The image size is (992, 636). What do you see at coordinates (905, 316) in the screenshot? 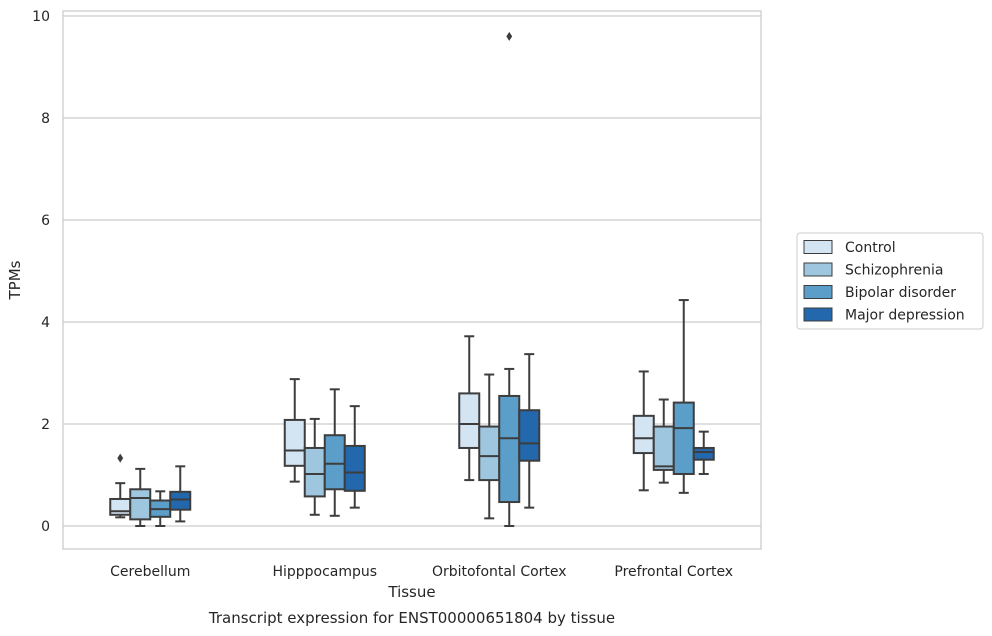
I see `legend-label: Major depression` at bounding box center [905, 316].